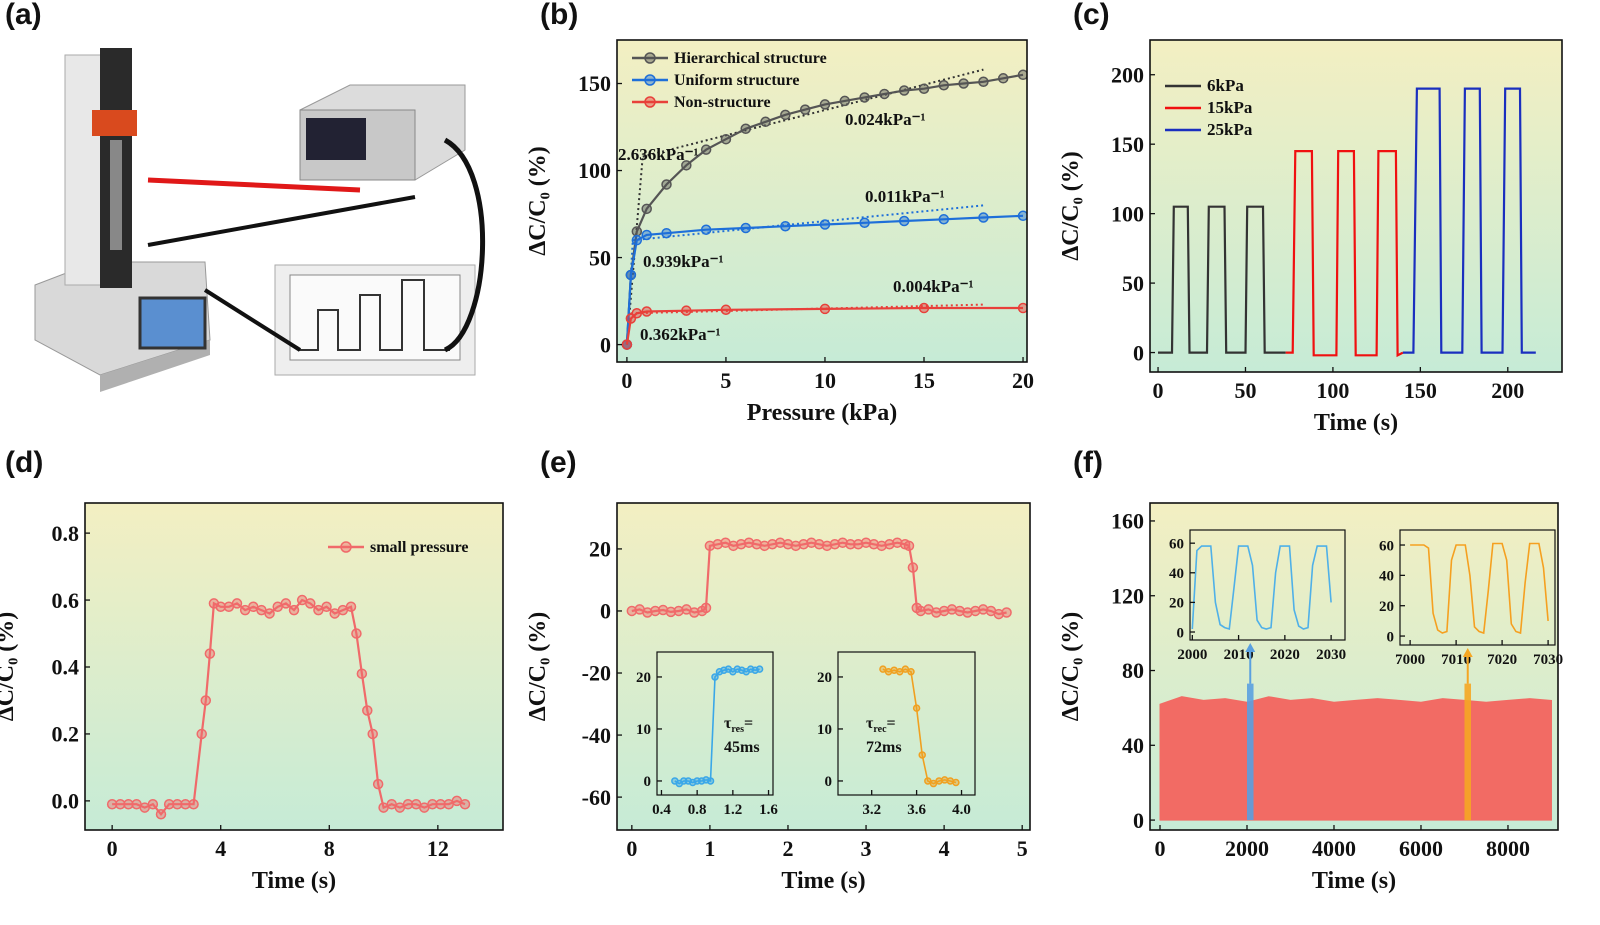 This screenshot has width=1600, height=925. I want to click on legend-marker, so click(650, 102).